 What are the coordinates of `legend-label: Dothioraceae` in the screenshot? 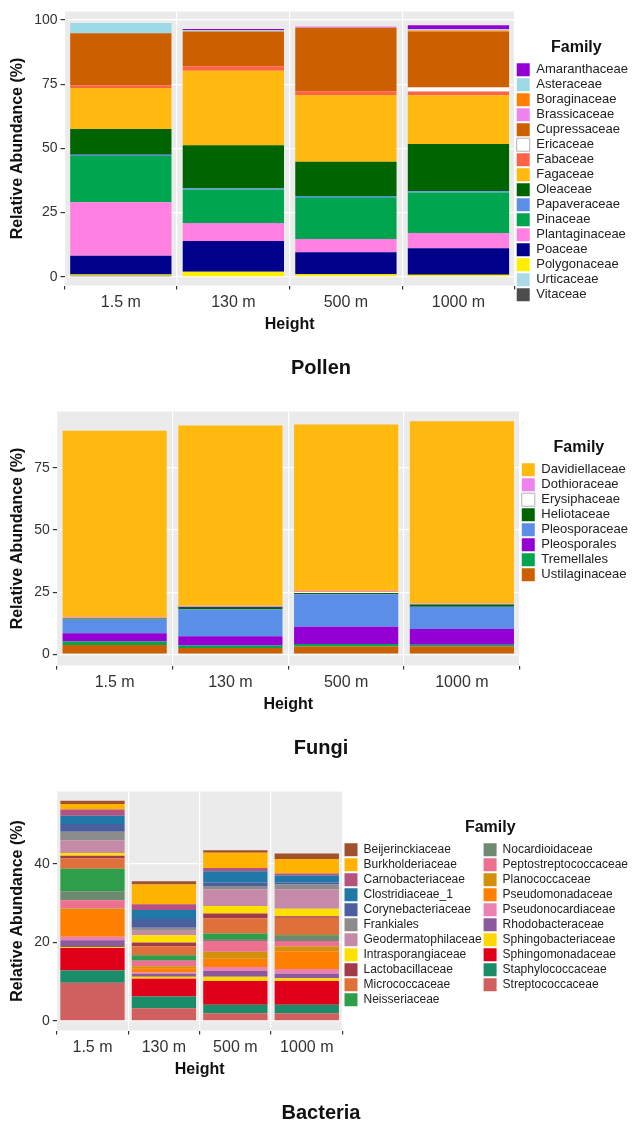 It's located at (580, 484).